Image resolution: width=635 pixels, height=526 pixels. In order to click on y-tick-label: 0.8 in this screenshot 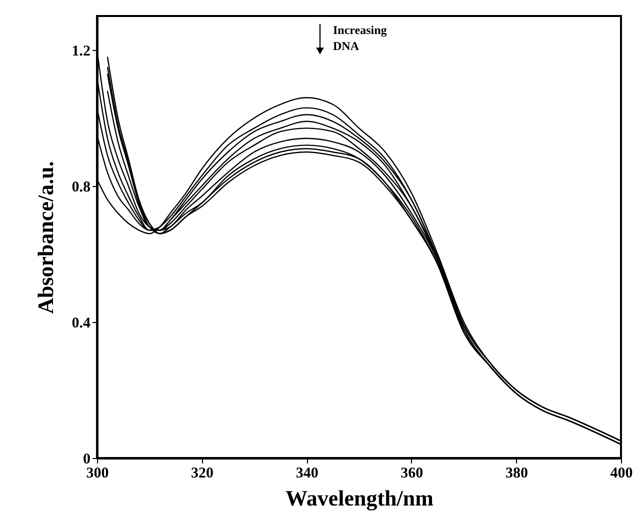, I will do `click(81, 188)`.